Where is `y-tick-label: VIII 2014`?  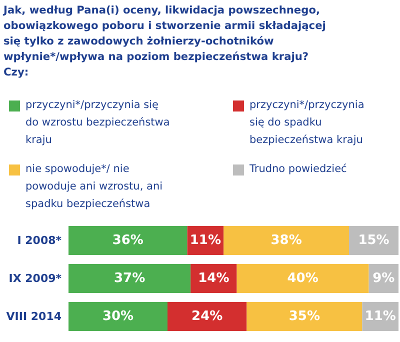 y-tick-label: VIII 2014 is located at coordinates (34, 316).